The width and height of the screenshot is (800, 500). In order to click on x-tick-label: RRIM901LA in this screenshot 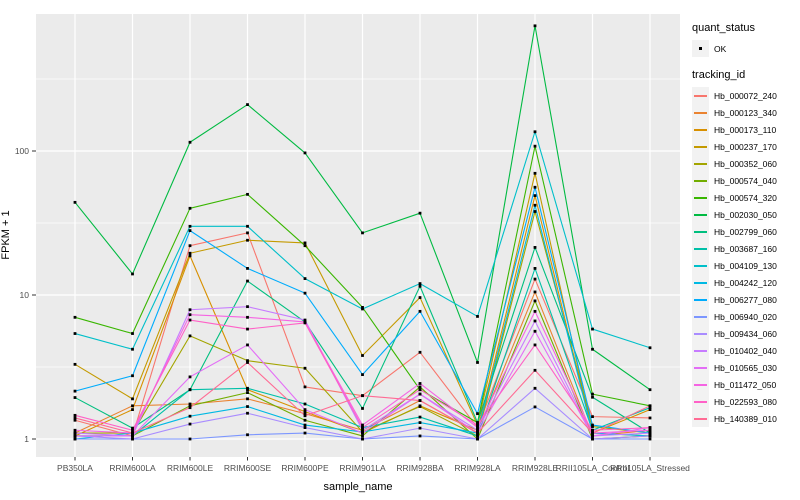, I will do `click(362, 468)`.